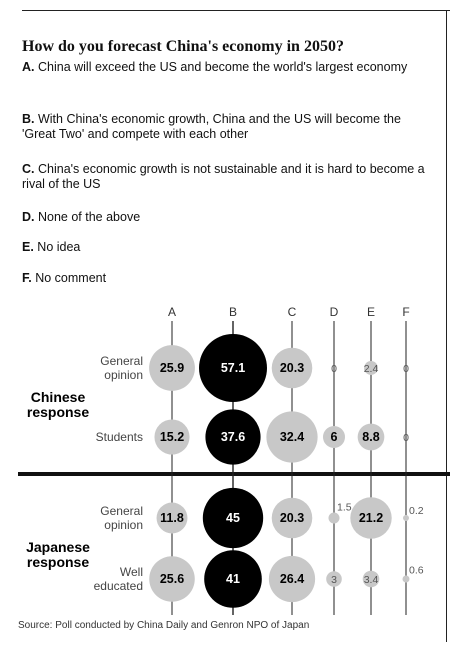  I want to click on row-label: Well educated, so click(118, 579).